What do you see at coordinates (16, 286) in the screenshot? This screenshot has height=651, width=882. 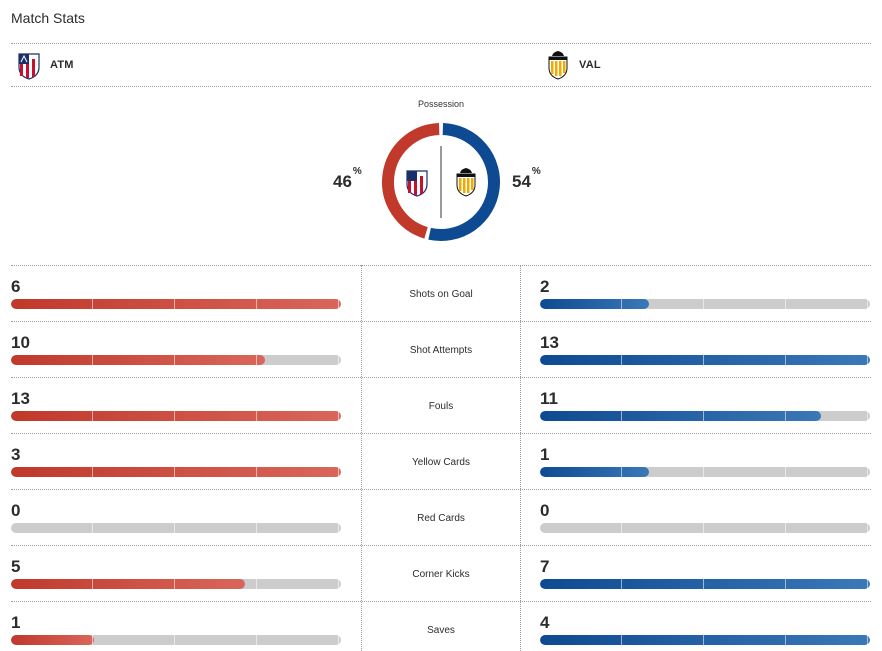 I see `home-stat-value: 6` at bounding box center [16, 286].